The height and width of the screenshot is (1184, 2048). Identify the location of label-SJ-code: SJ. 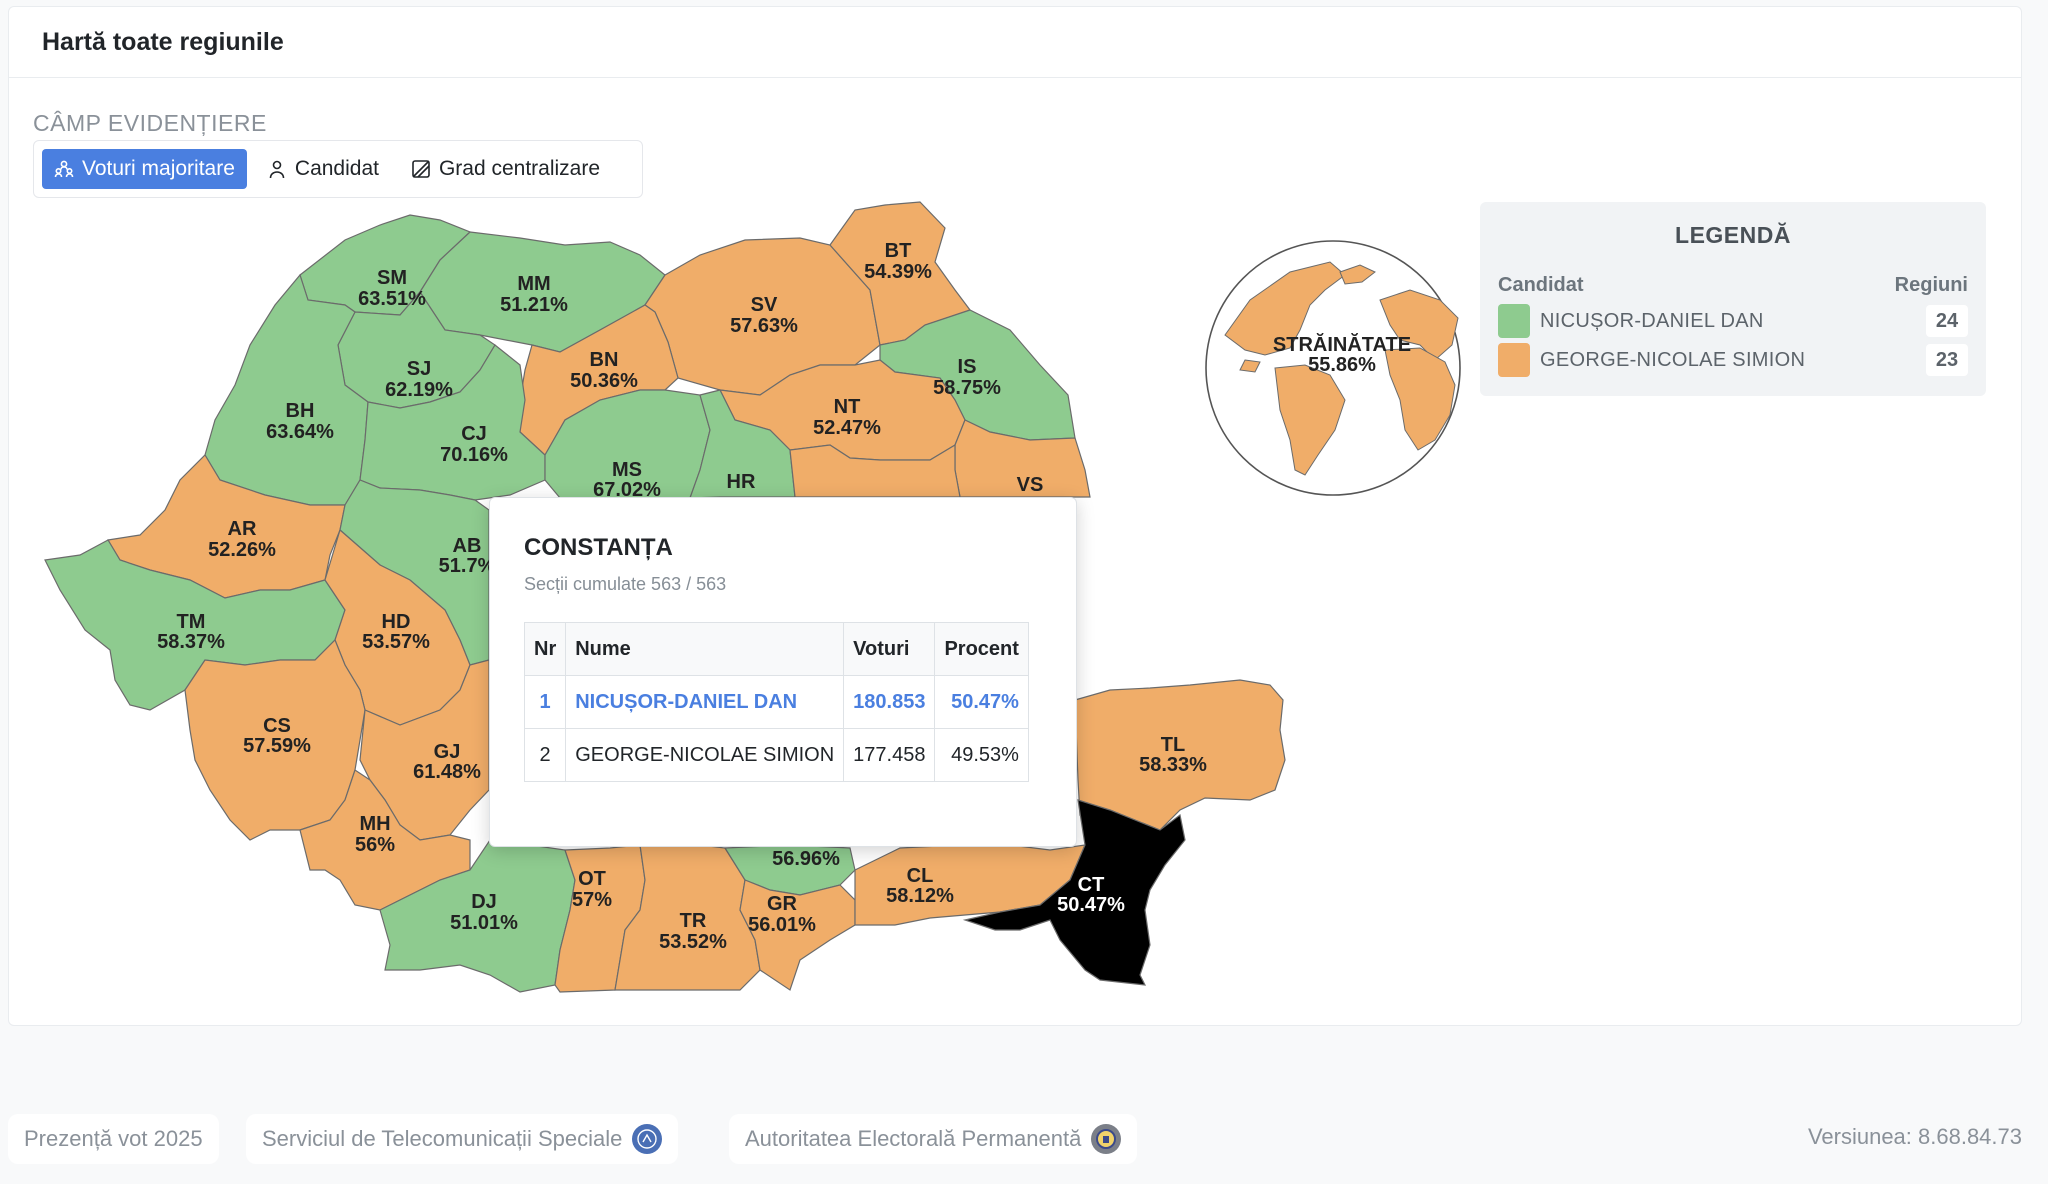
(419, 369).